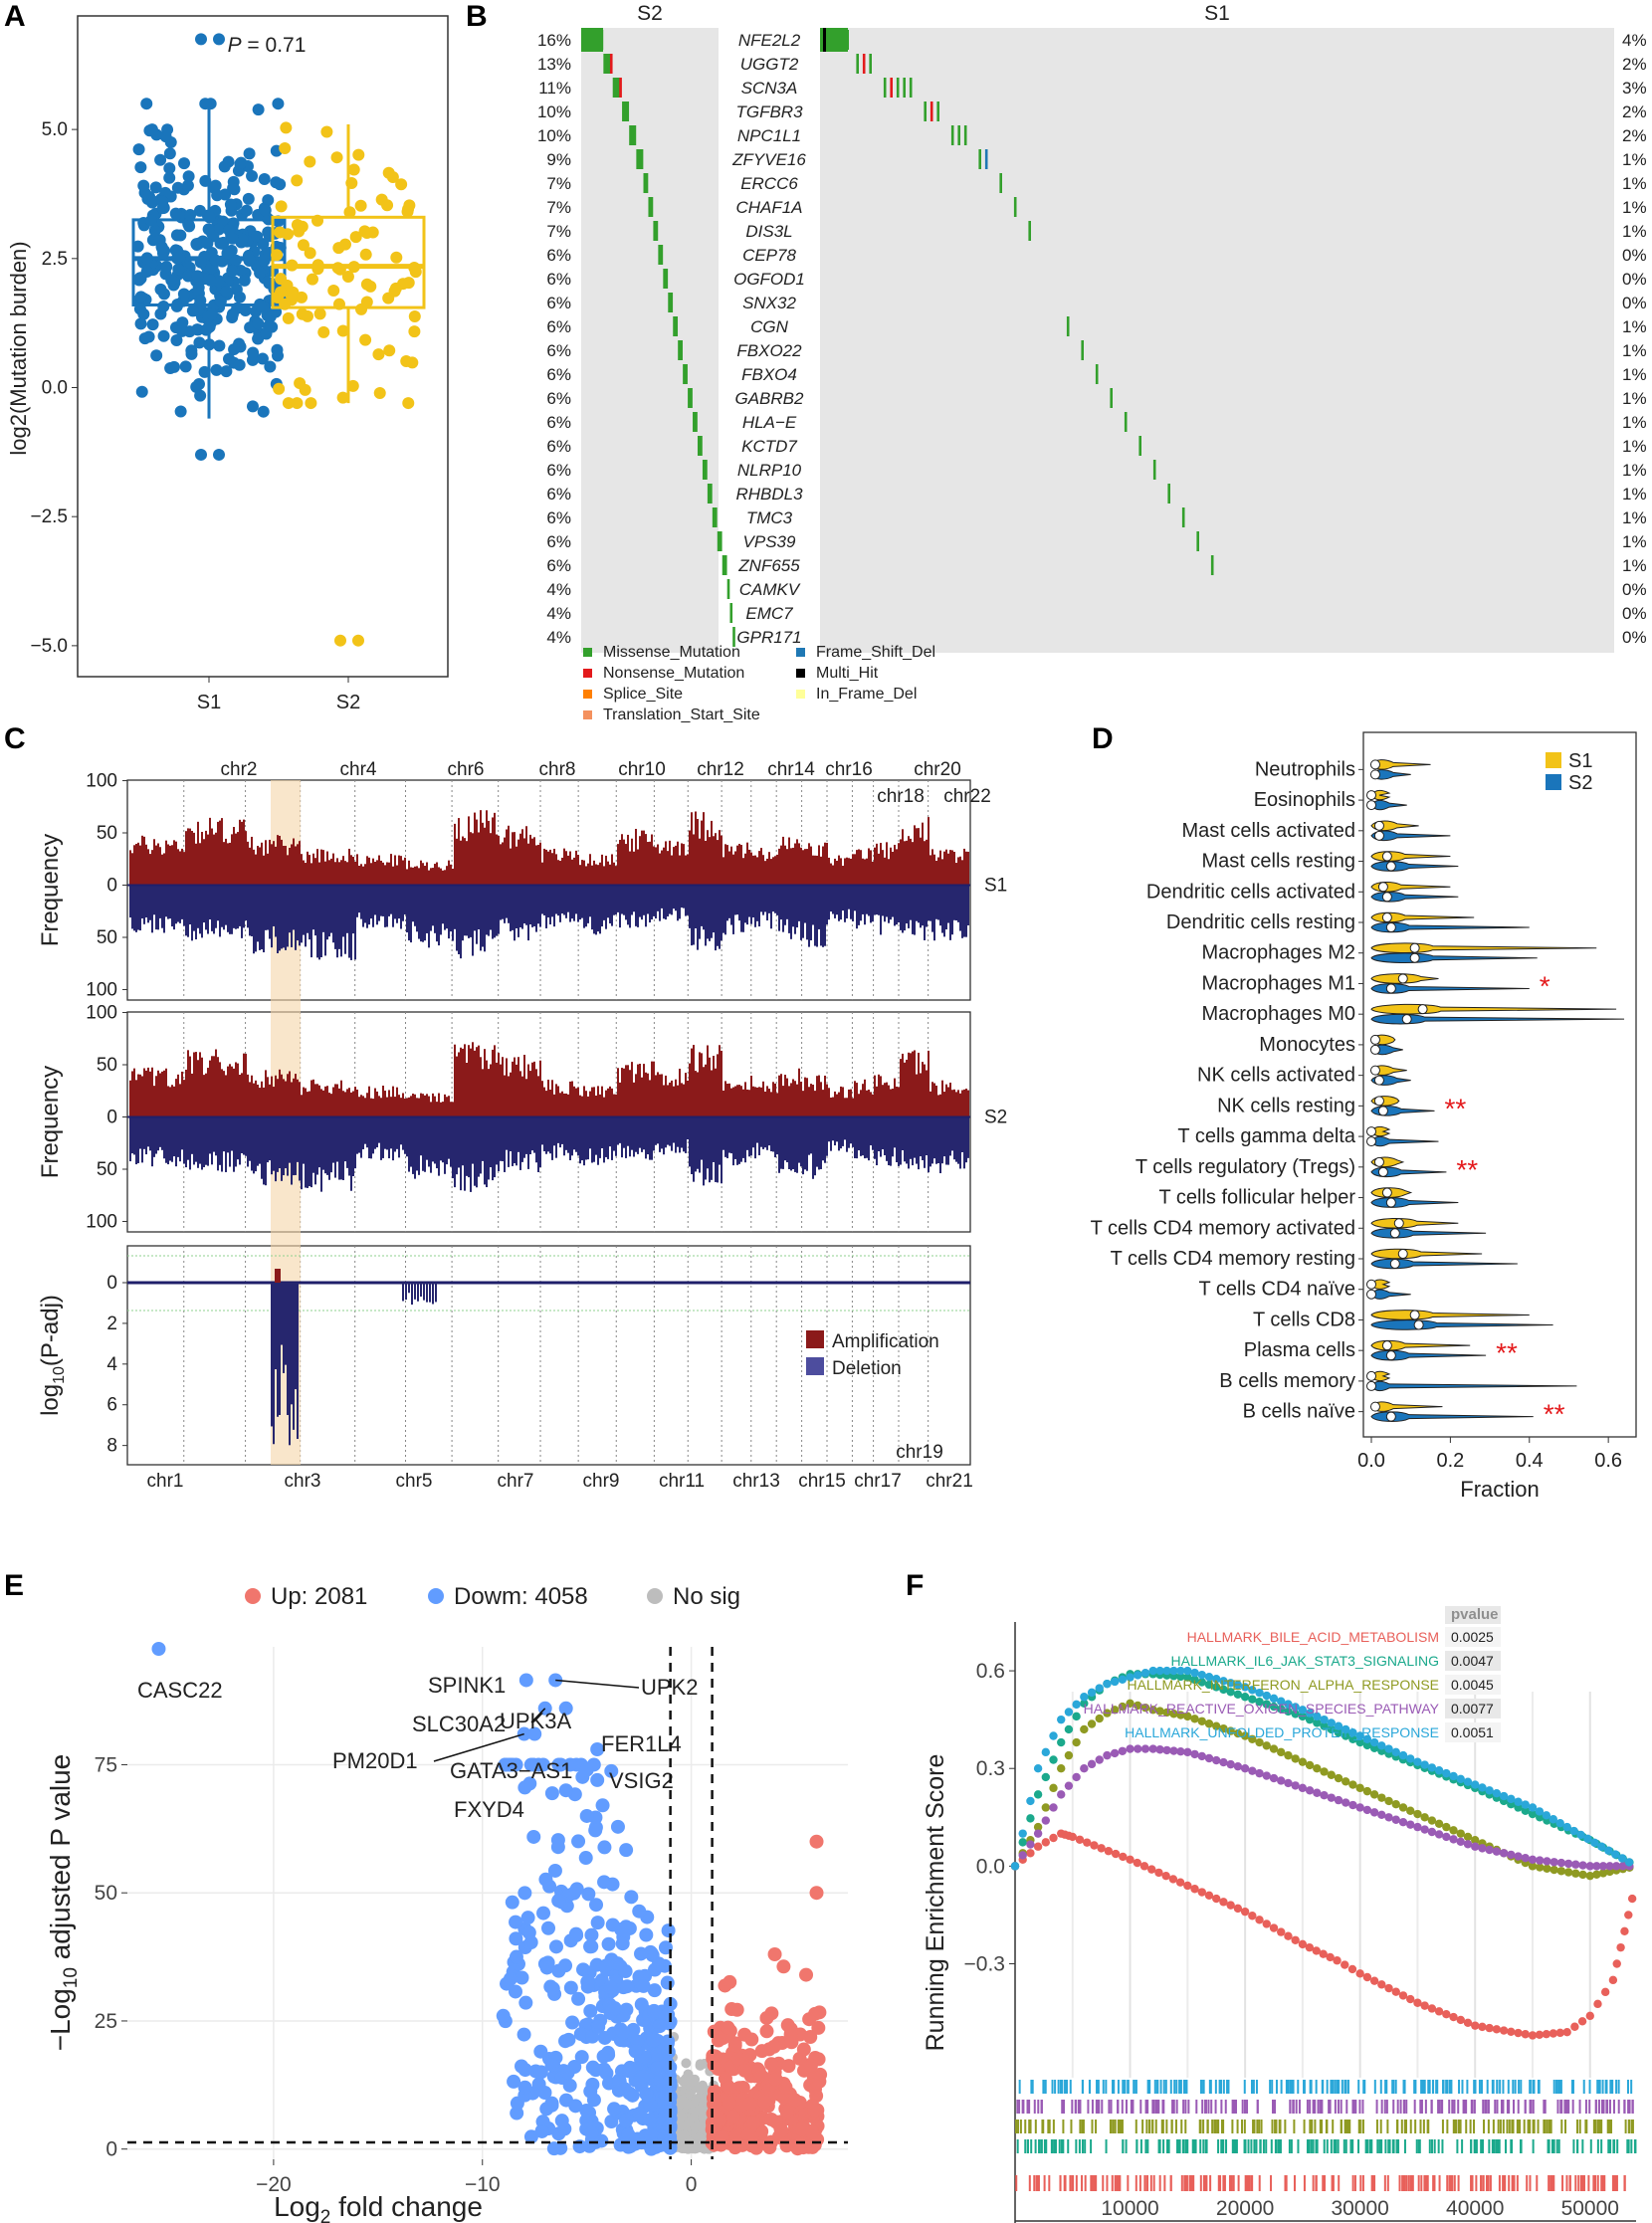 This screenshot has width=1652, height=2223. Describe the element at coordinates (101, 989) in the screenshot. I see `y-tick-label: 100` at that location.